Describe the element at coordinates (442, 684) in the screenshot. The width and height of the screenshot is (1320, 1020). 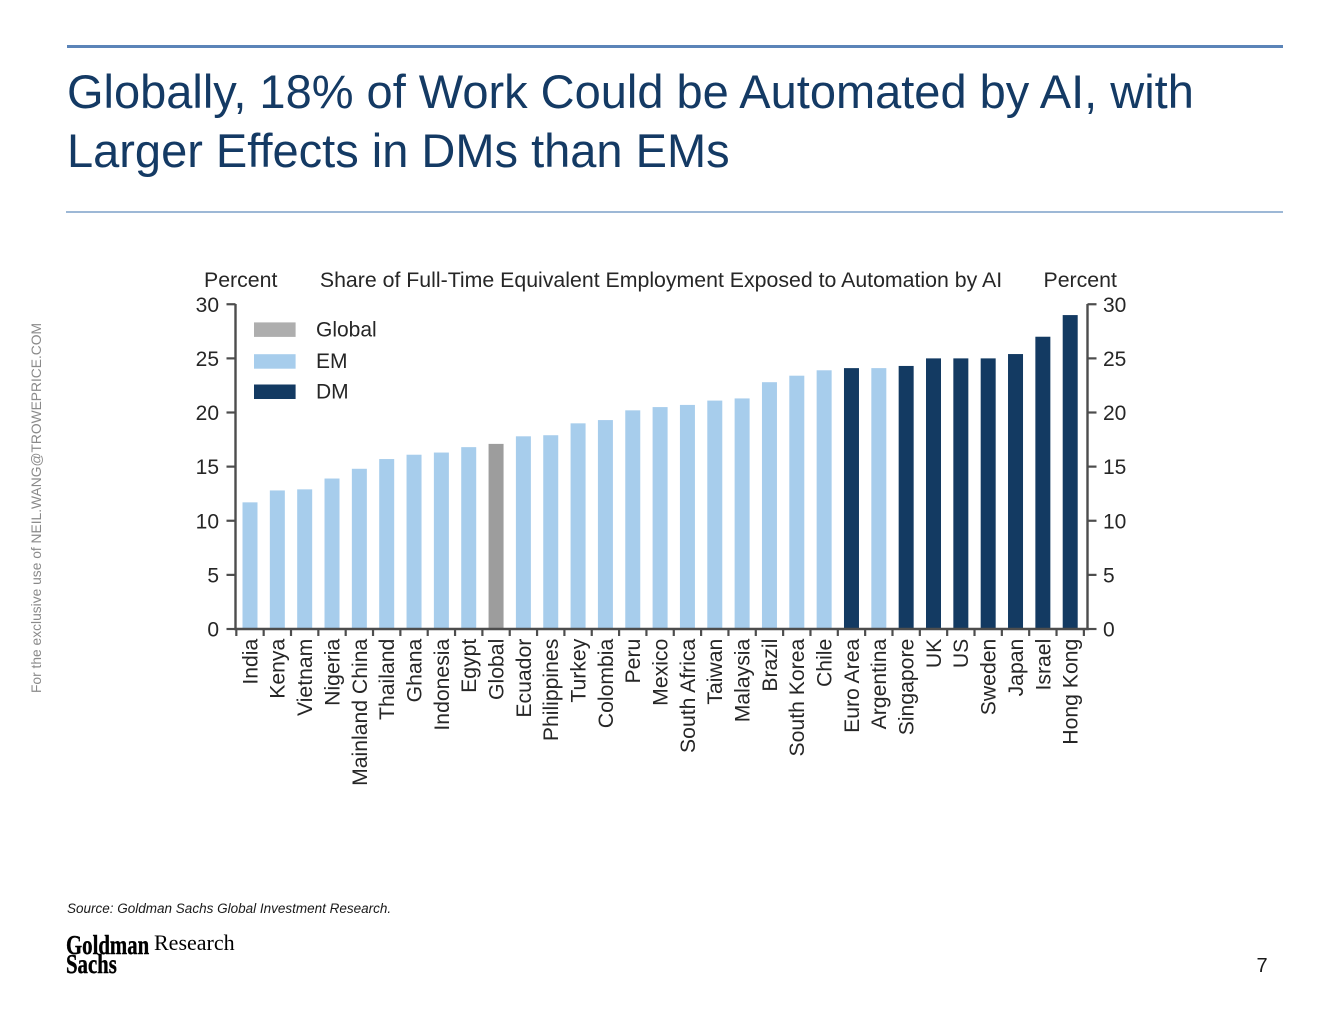
I see `svg-text: Indonesia` at that location.